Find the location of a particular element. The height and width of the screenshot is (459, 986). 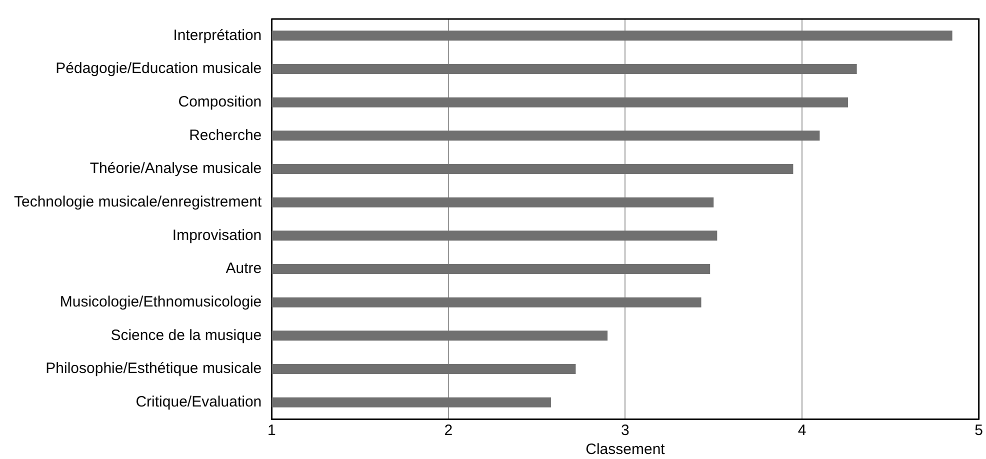

y-tick-label: Technologie musicale/enregistrement is located at coordinates (138, 201).